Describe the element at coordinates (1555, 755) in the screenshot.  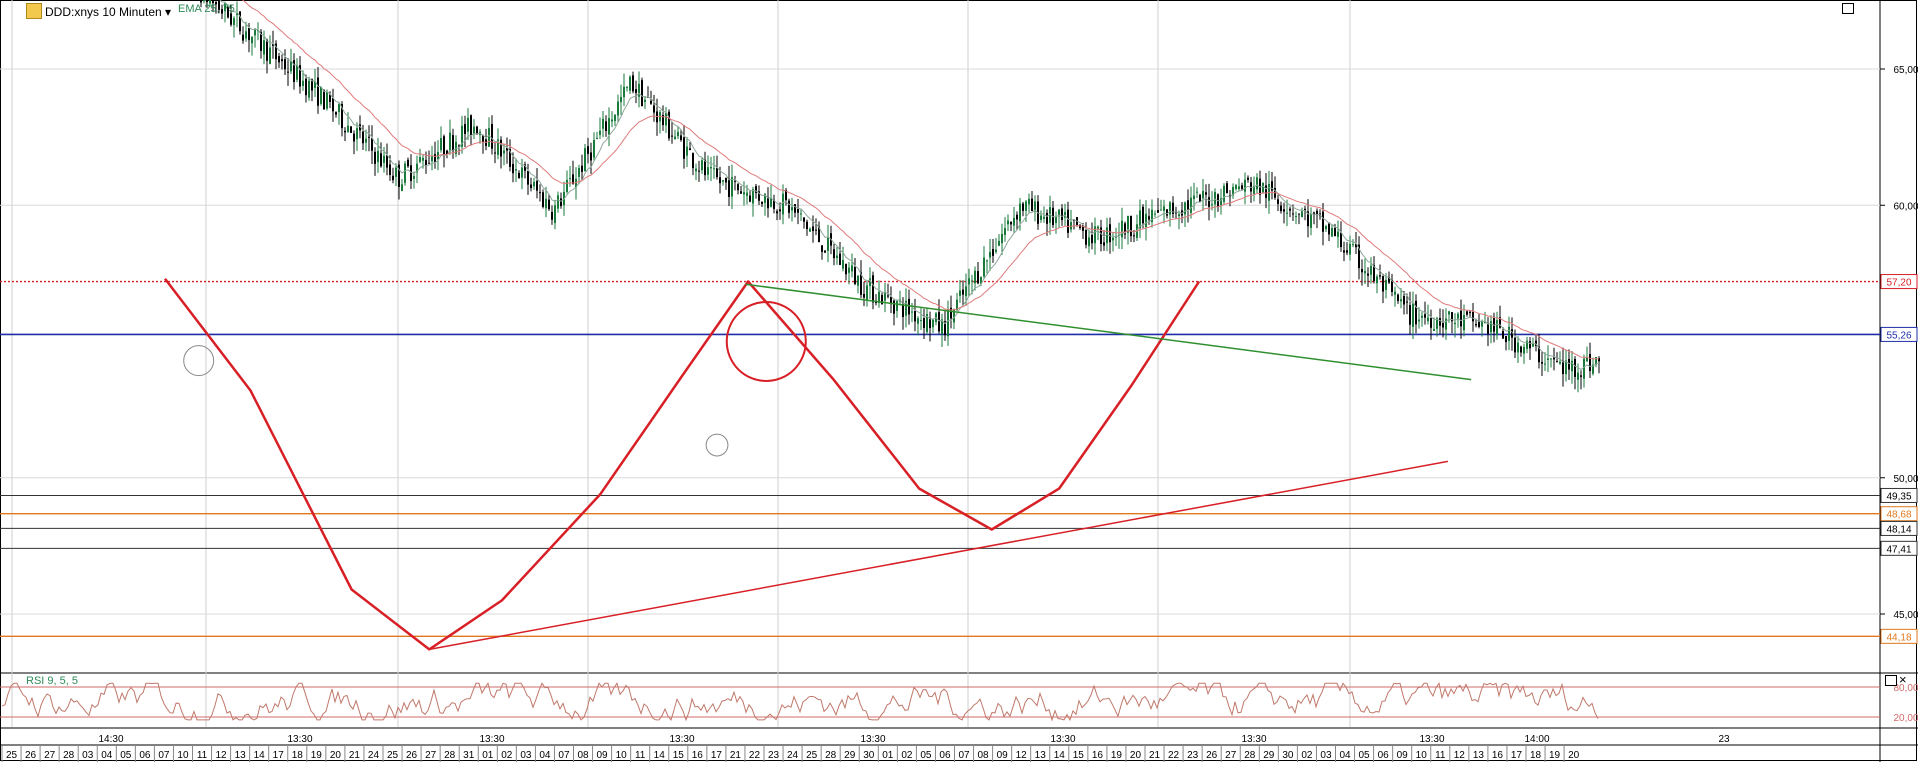
I see `day-label: 19` at that location.